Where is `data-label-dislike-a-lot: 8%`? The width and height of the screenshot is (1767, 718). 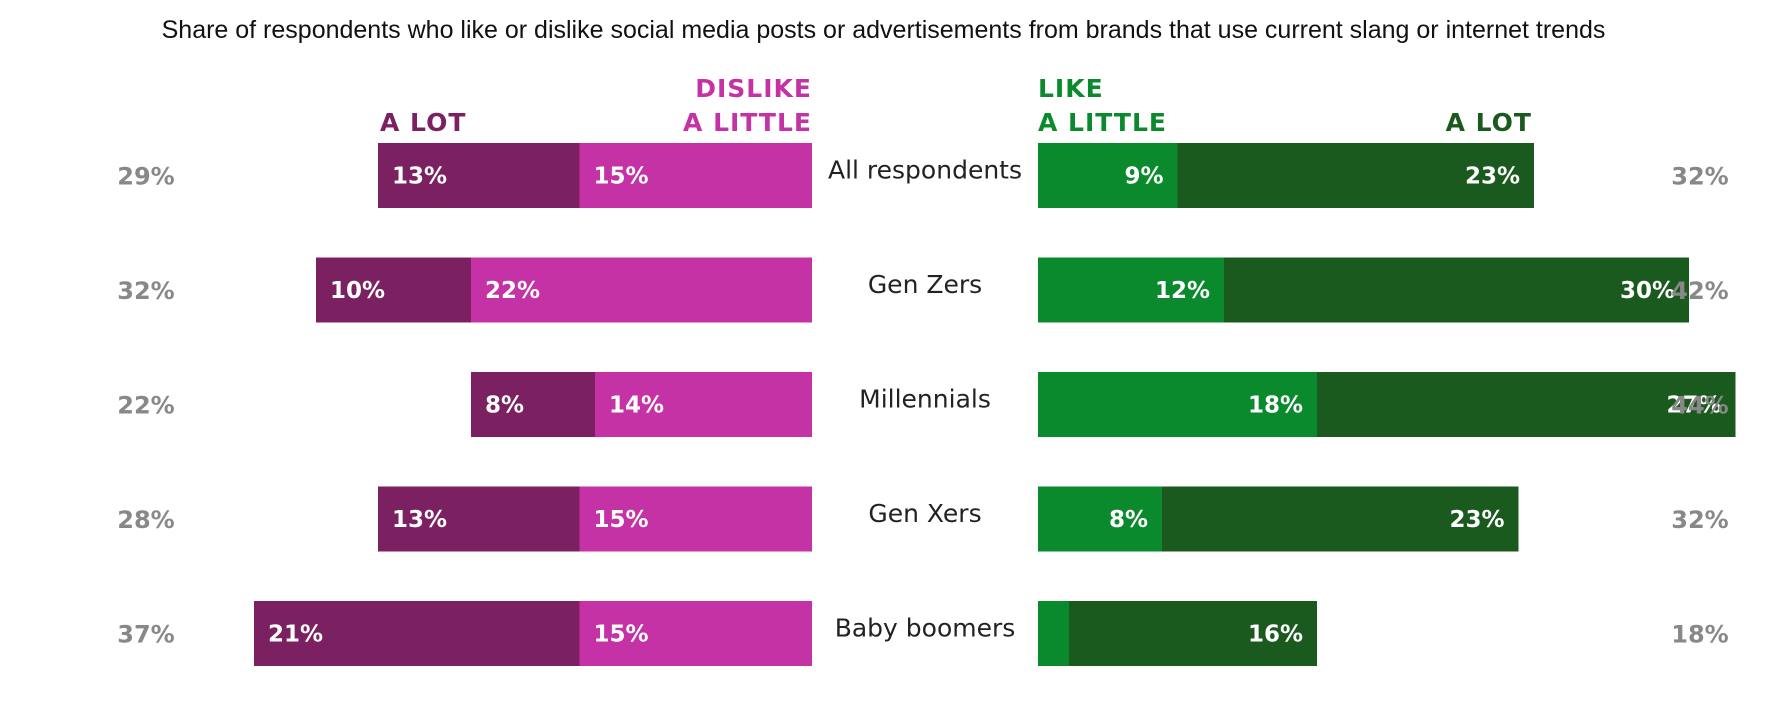
data-label-dislike-a-lot: 8% is located at coordinates (504, 406).